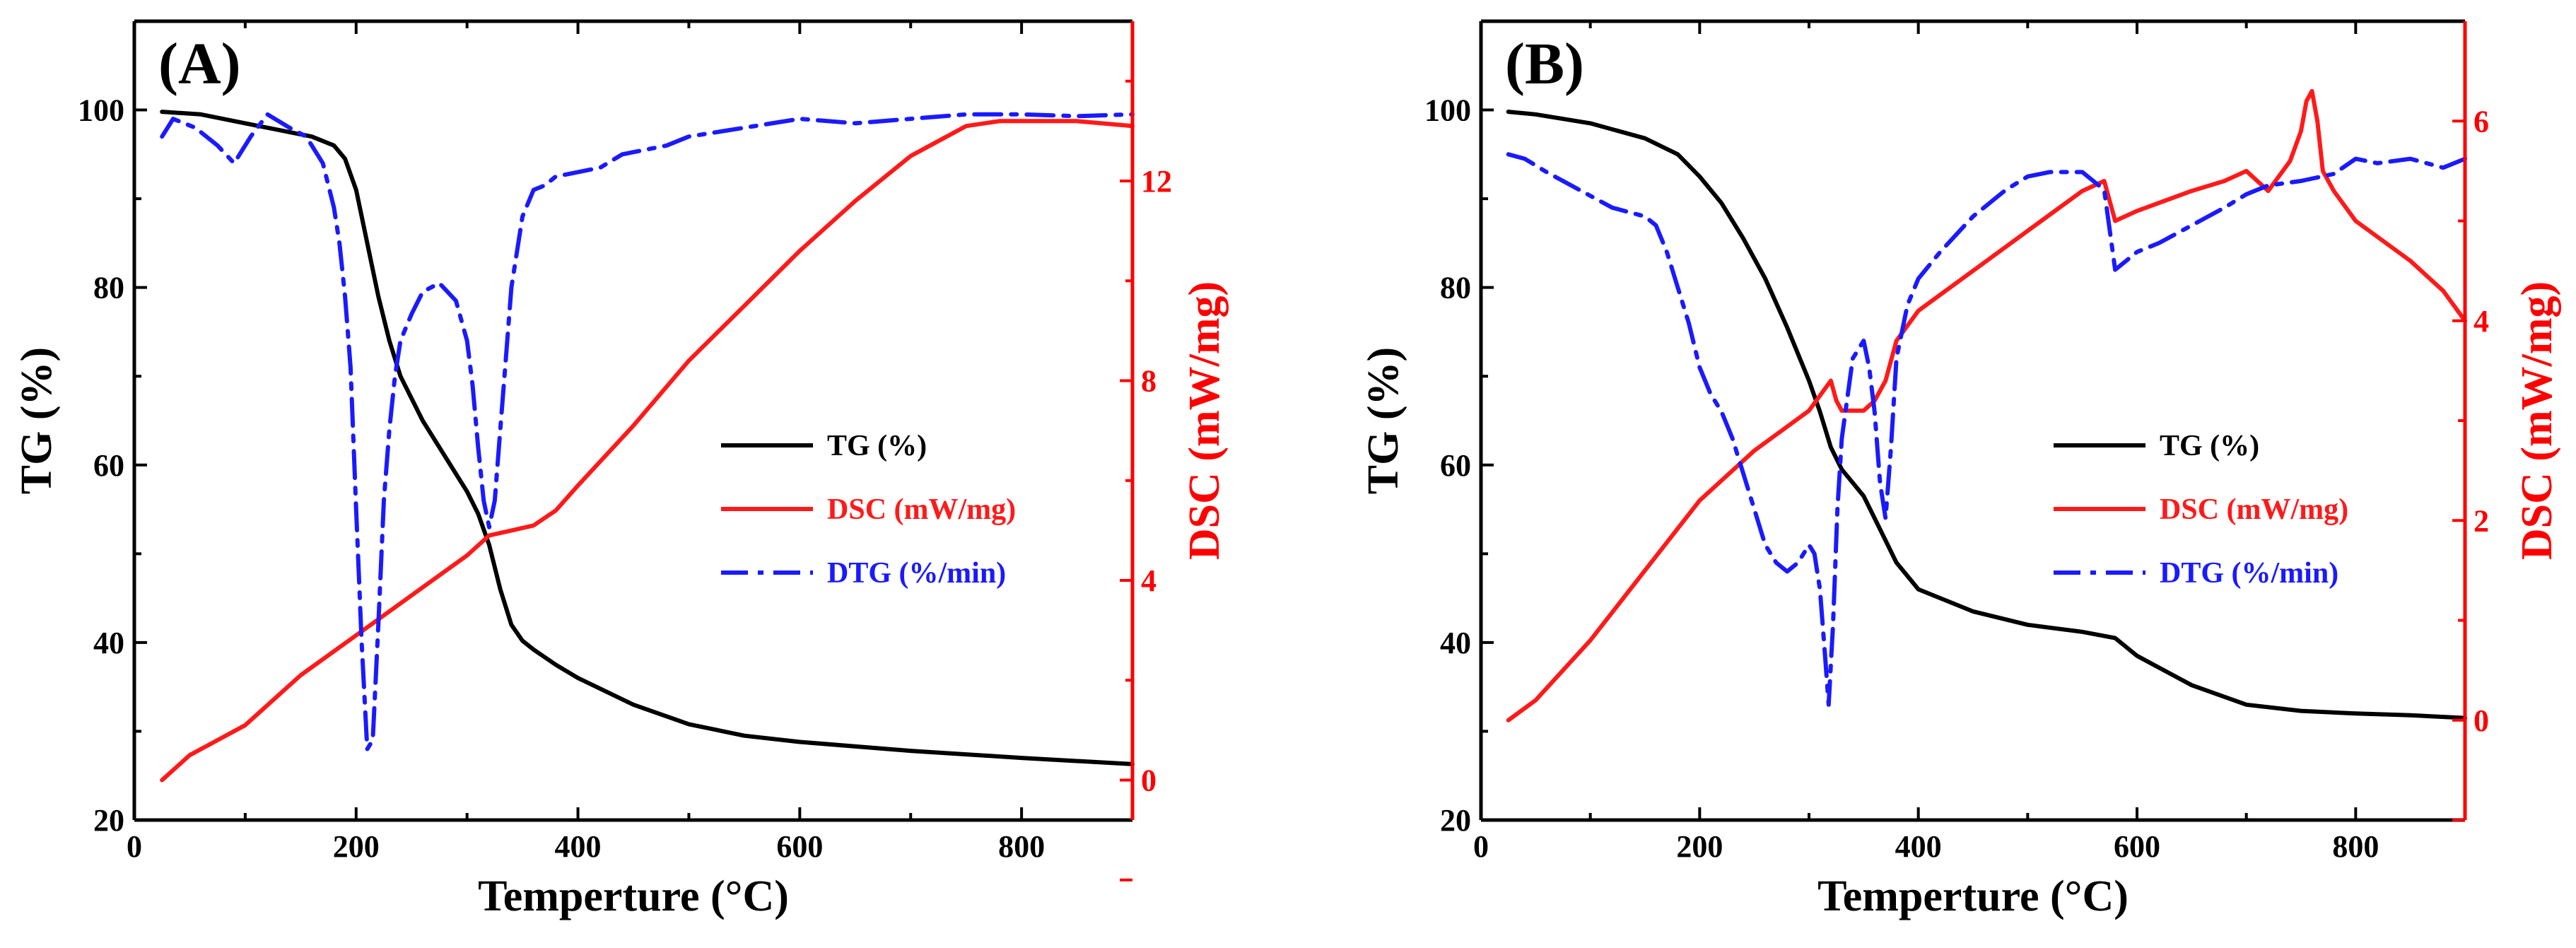 Image resolution: width=2576 pixels, height=948 pixels. I want to click on panel-label: (A), so click(199, 64).